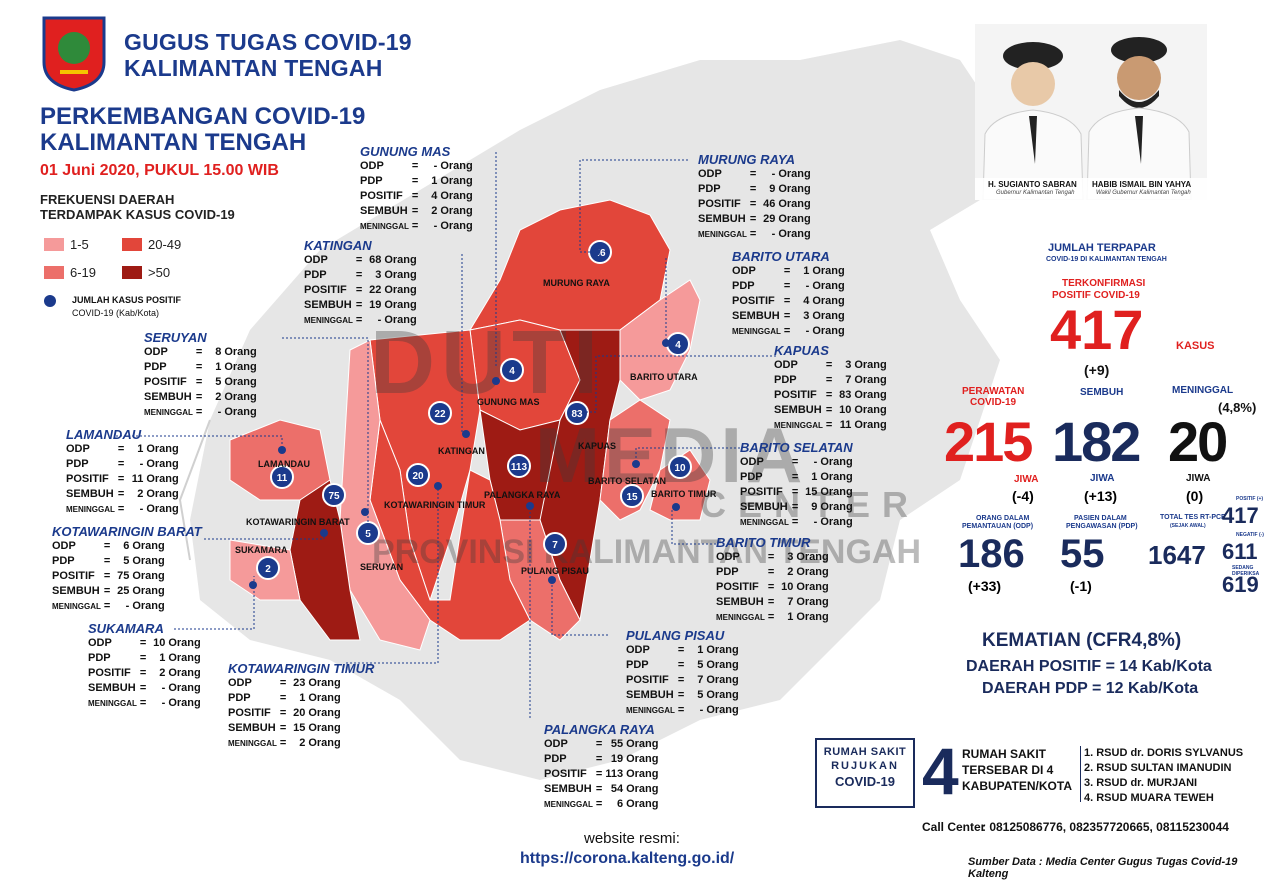 This screenshot has width=1280, height=888. What do you see at coordinates (1090, 688) in the screenshot?
I see `pdp-areas: DAERAH PDP = 12 Kab/Kota` at bounding box center [1090, 688].